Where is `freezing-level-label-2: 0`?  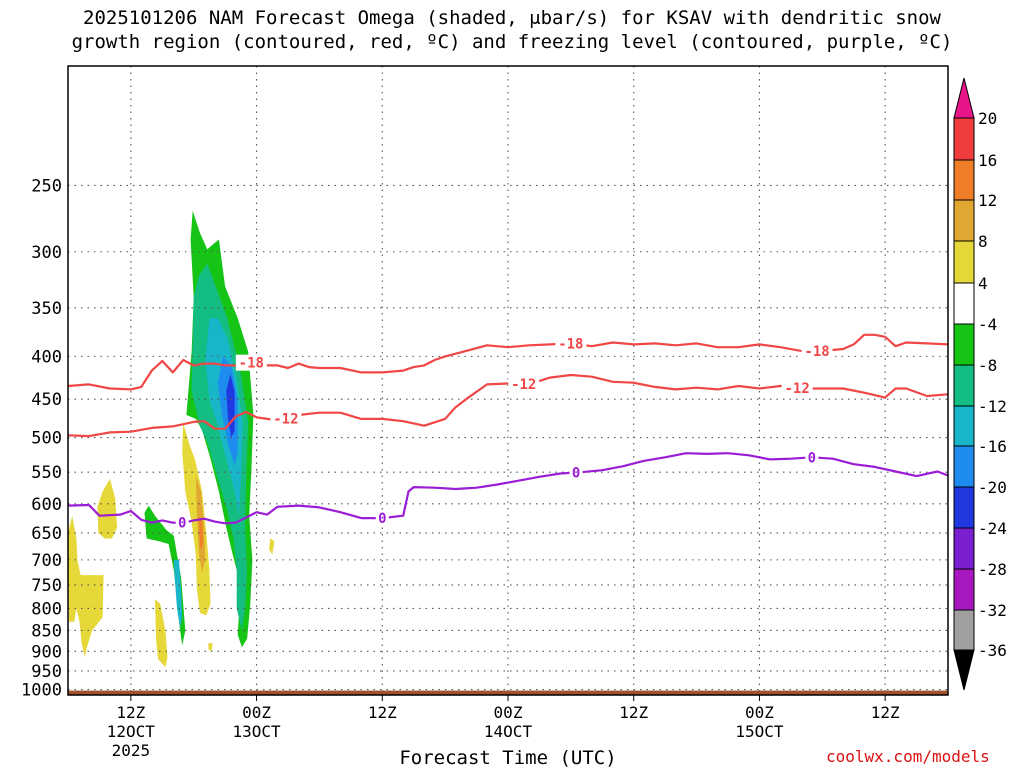 freezing-level-label-2: 0 is located at coordinates (576, 474).